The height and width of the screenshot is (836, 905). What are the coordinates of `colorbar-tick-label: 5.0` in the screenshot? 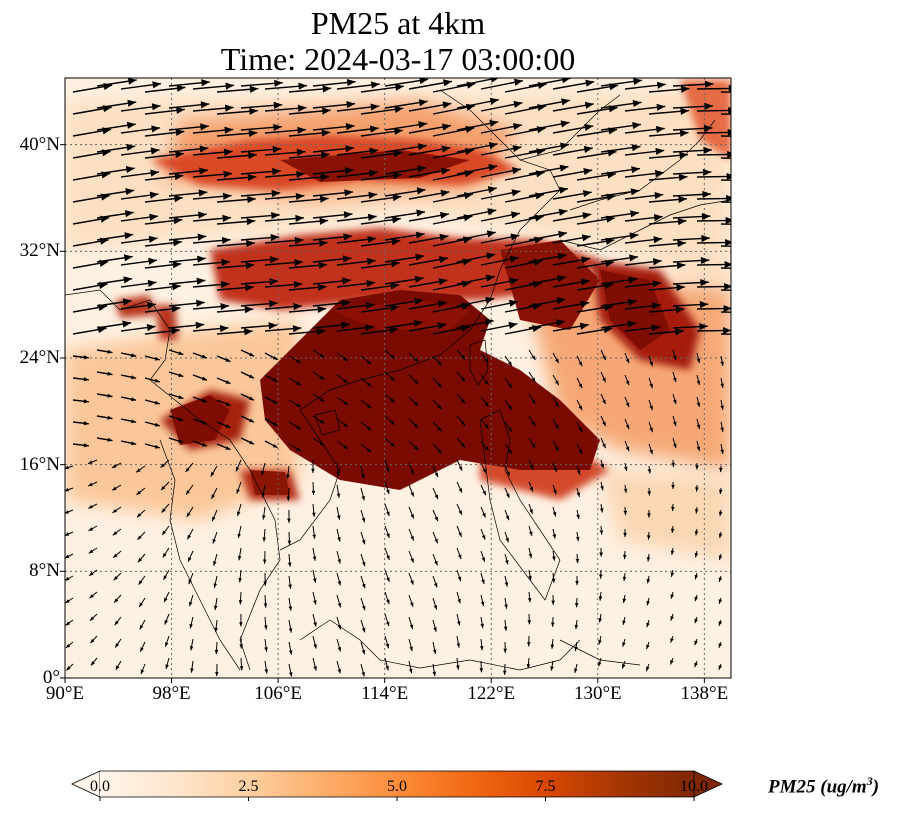 It's located at (397, 786).